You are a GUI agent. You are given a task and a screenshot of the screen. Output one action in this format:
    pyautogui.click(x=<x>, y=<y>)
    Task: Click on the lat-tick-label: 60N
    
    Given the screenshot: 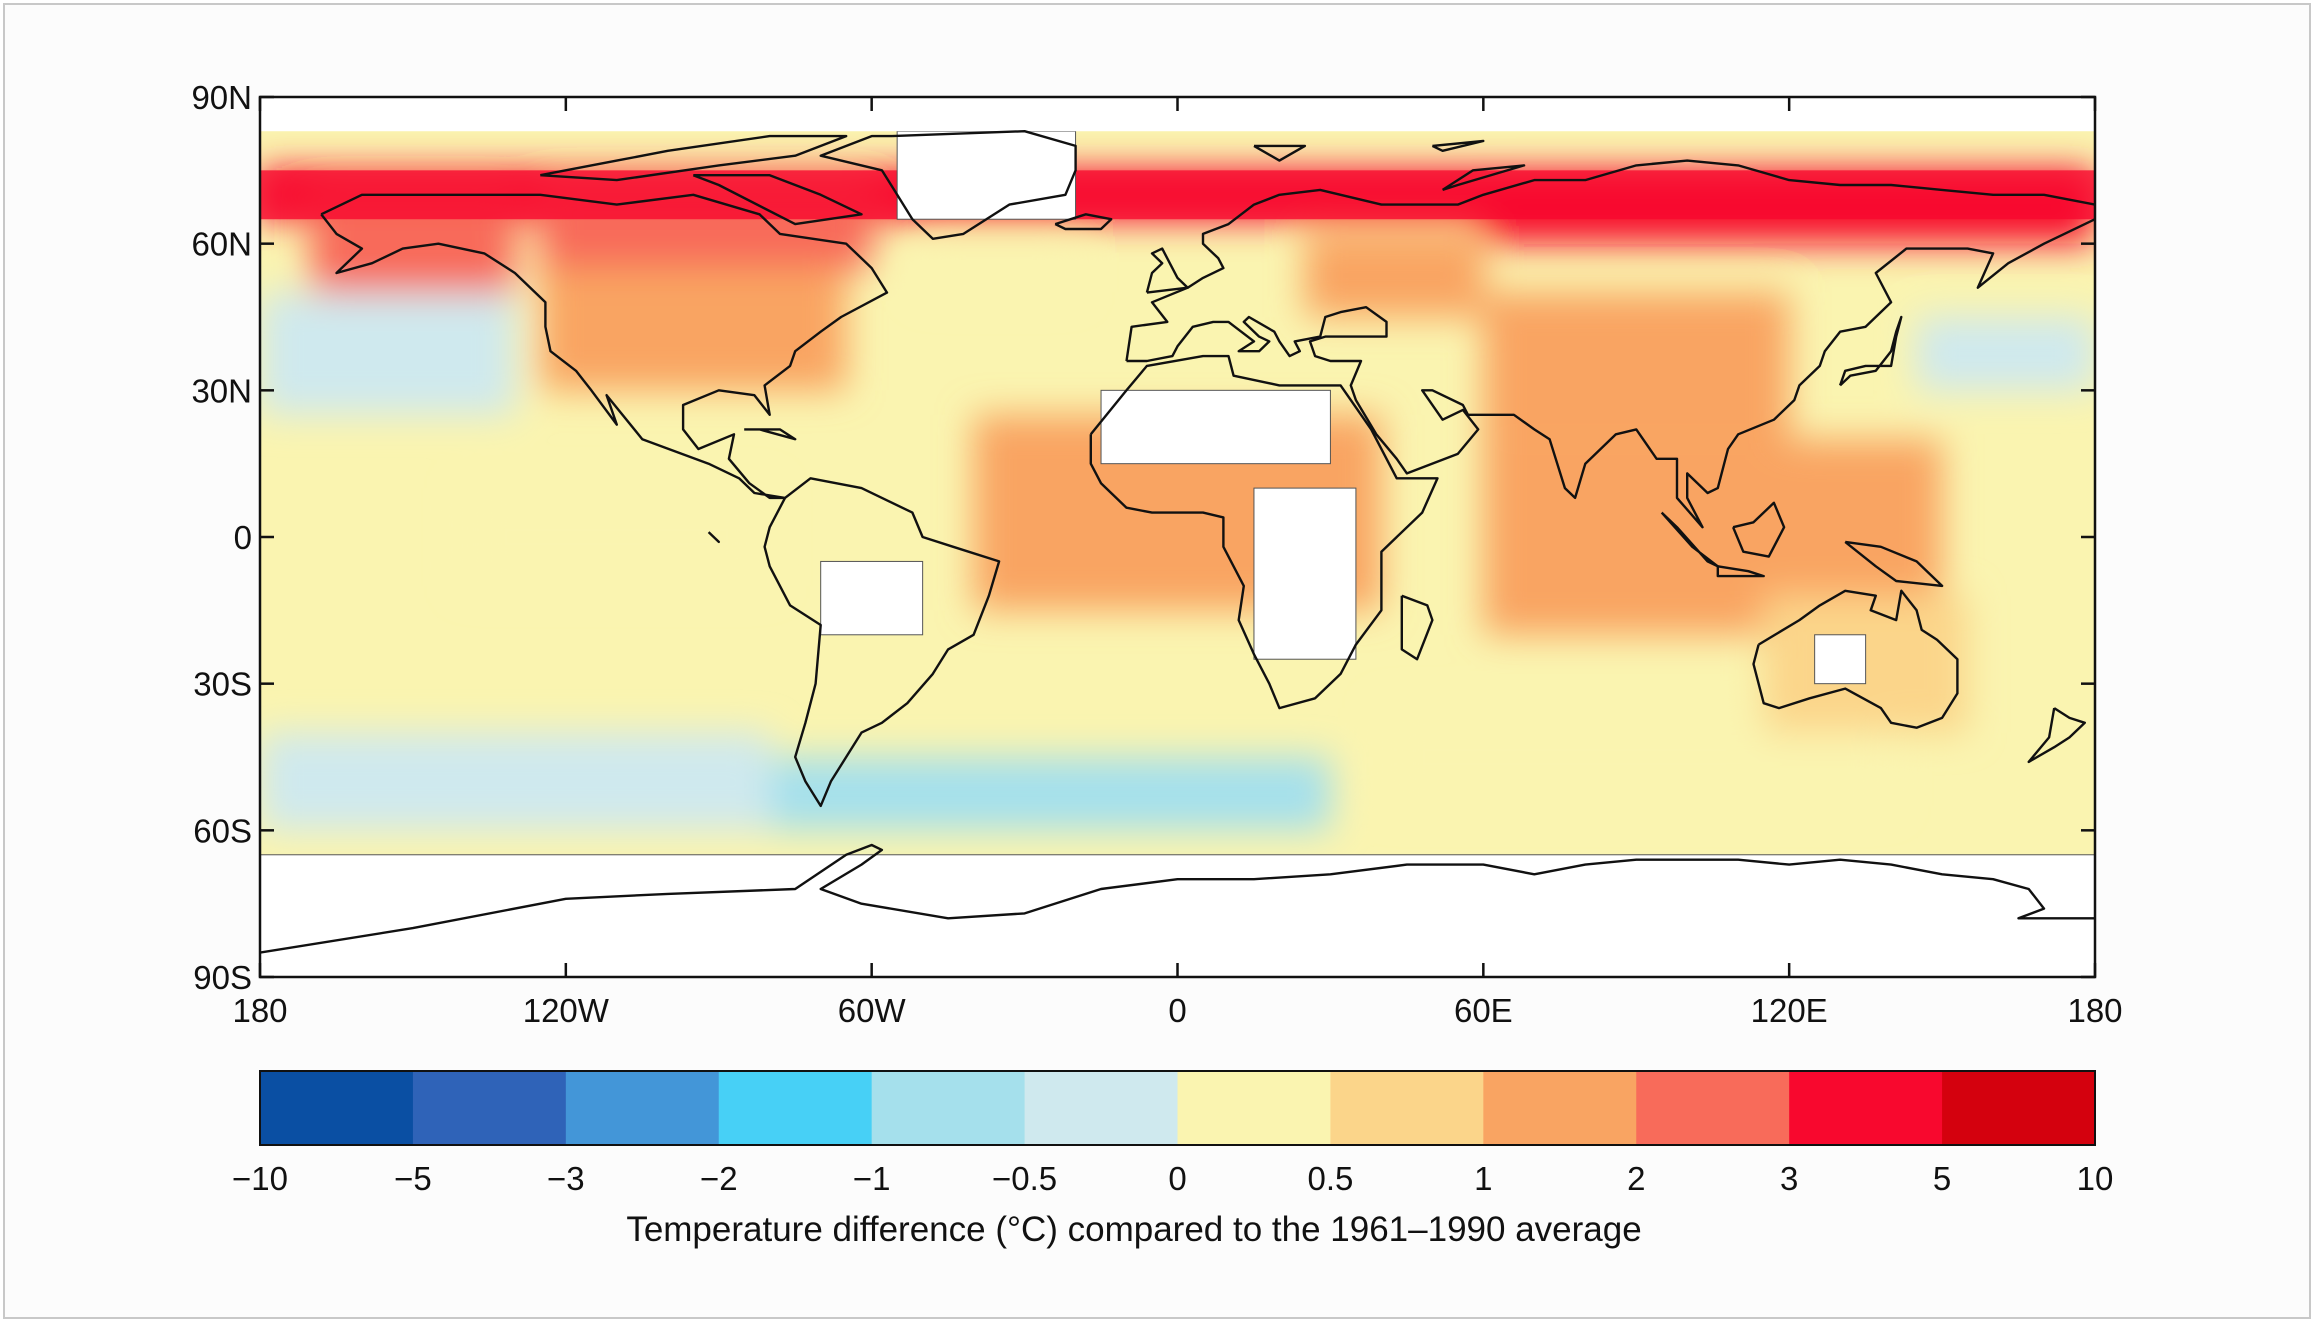 What is the action you would take?
    pyautogui.click(x=221, y=244)
    